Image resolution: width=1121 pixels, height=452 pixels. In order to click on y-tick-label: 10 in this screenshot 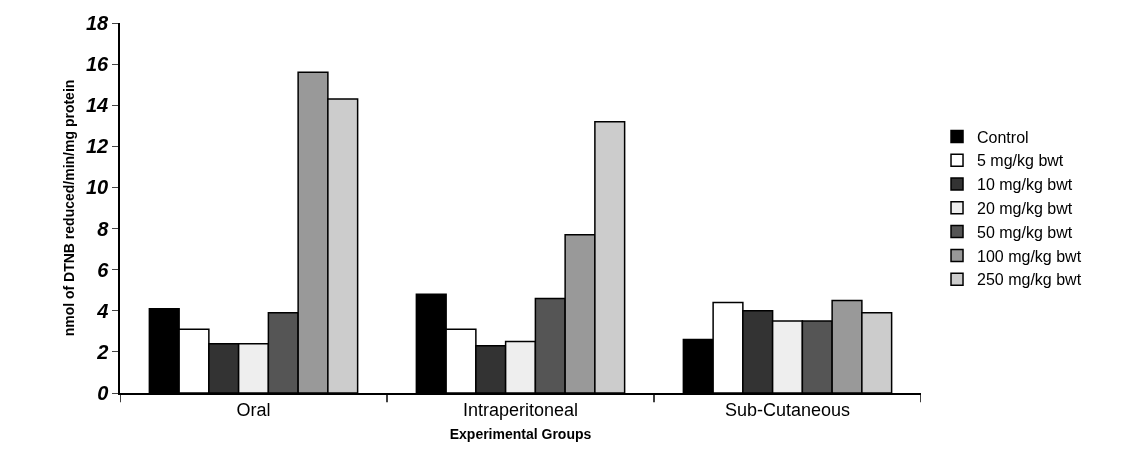, I will do `click(97, 187)`.